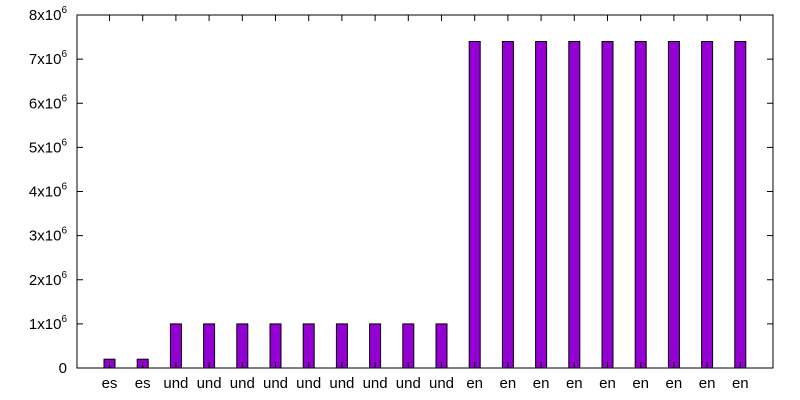 This screenshot has height=400, width=800. Describe the element at coordinates (341, 383) in the screenshot. I see `x-category-label-7: und` at that location.